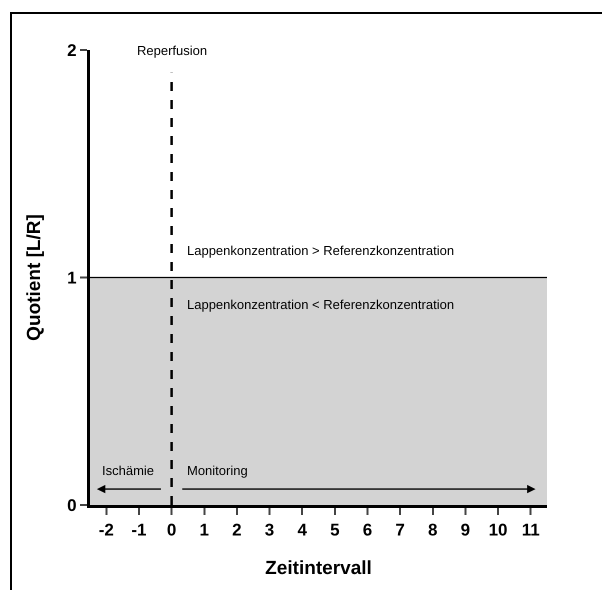 This screenshot has width=602, height=590. What do you see at coordinates (269, 530) in the screenshot?
I see `x-tick-label: 3` at bounding box center [269, 530].